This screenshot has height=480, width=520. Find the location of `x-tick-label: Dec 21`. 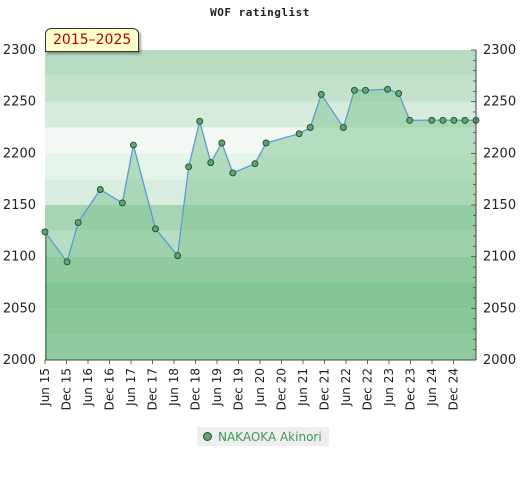

x-tick-label: Dec 21 is located at coordinates (325, 389).